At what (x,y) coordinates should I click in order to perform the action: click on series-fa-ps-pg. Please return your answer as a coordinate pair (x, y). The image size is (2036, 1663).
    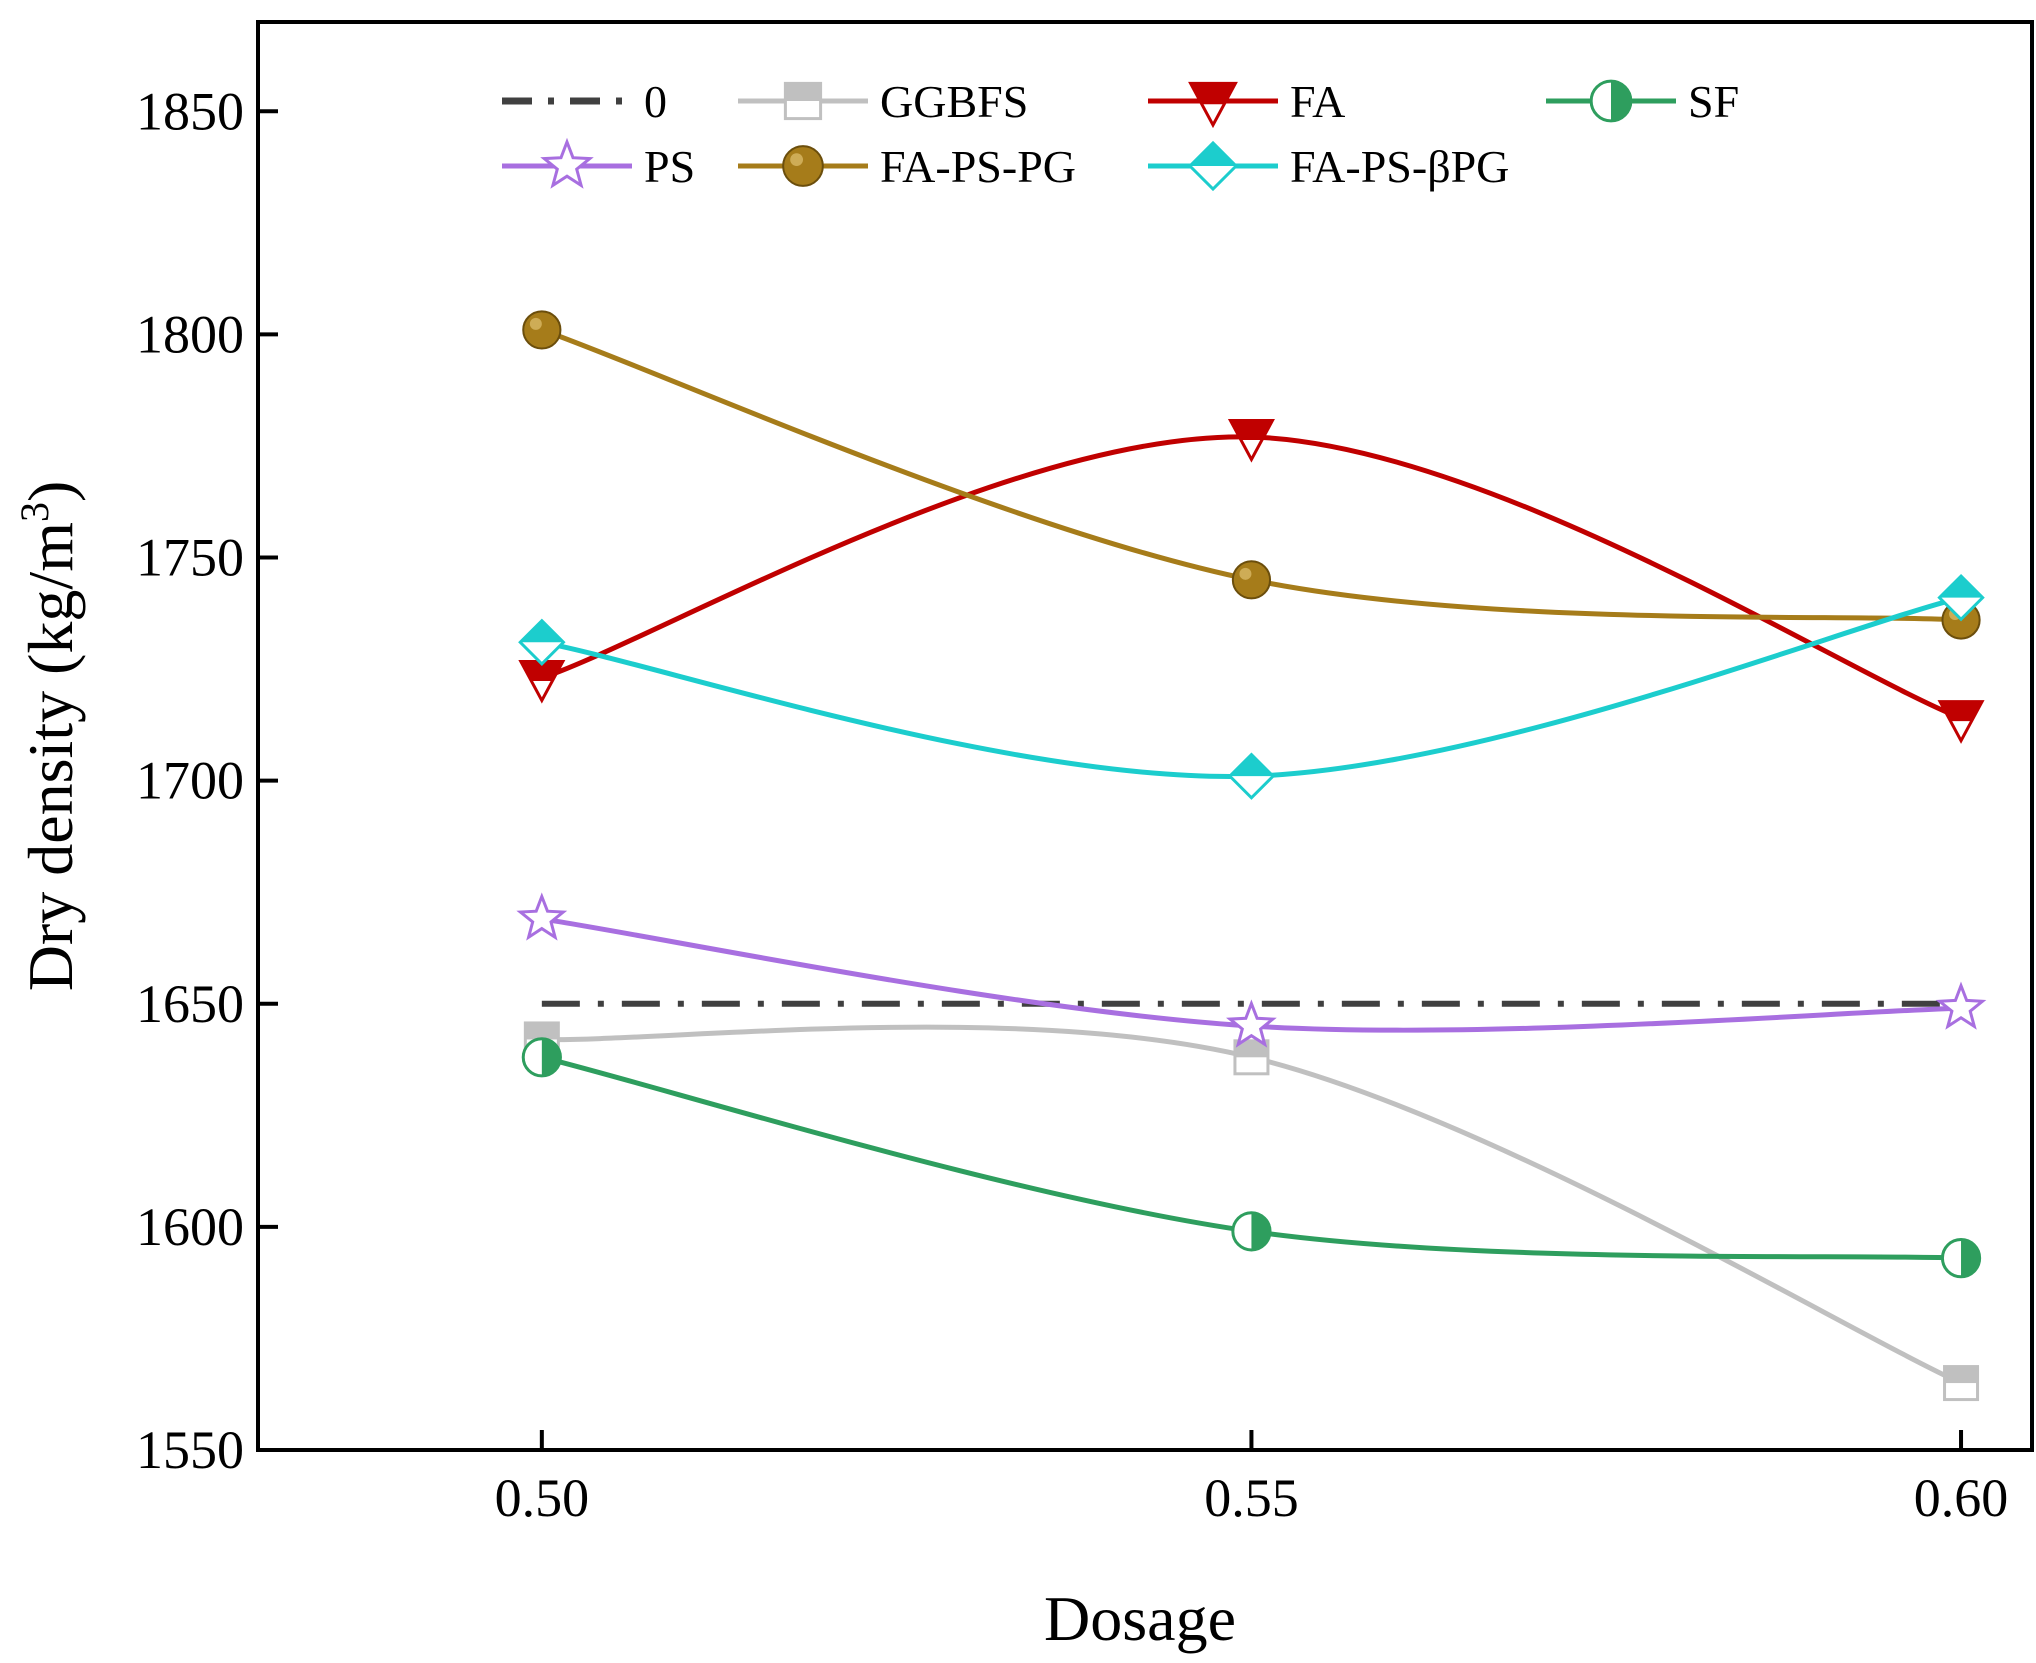
    Looking at the image, I should click on (1251, 686).